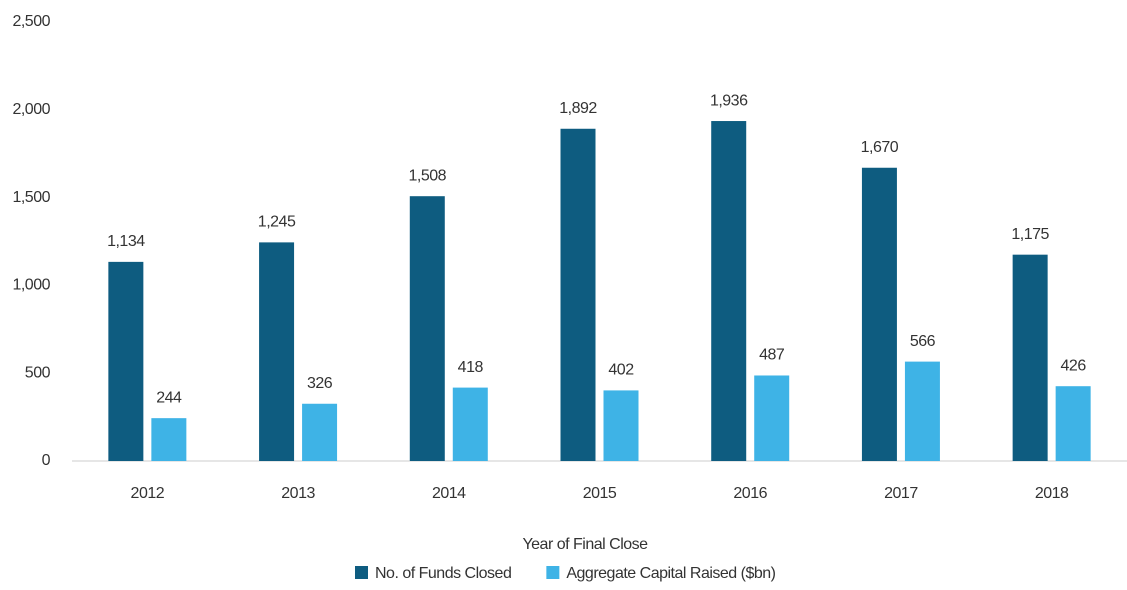 This screenshot has height=590, width=1127. Describe the element at coordinates (31, 197) in the screenshot. I see `y-tick-label: 1,500` at that location.